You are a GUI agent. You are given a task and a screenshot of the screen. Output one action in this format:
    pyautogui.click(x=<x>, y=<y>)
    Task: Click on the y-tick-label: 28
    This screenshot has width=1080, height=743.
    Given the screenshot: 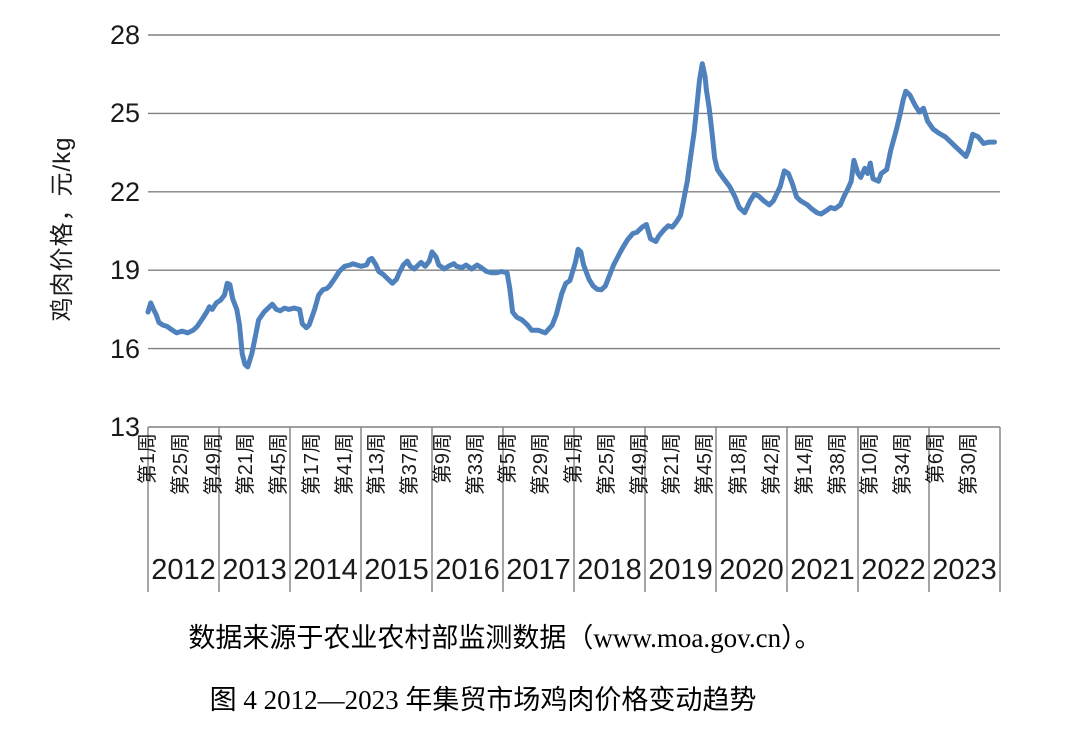 What is the action you would take?
    pyautogui.click(x=124, y=35)
    